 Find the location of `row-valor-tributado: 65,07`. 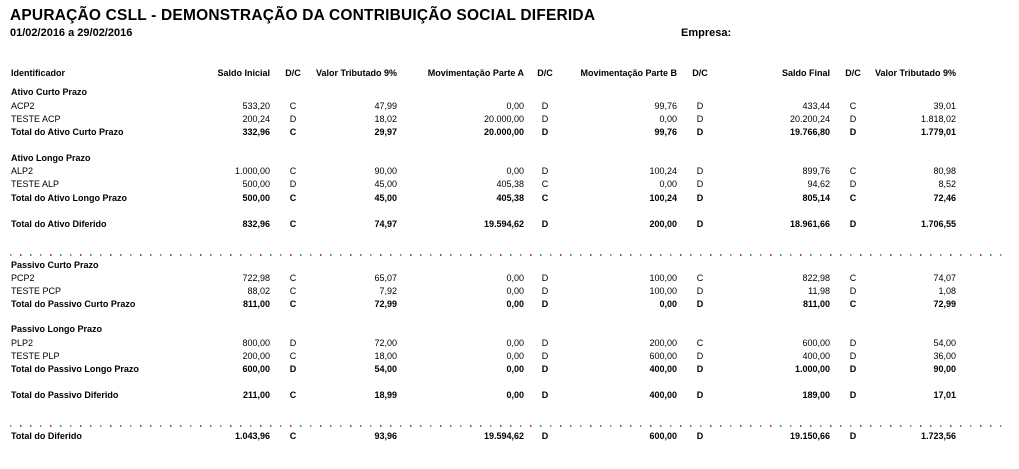

row-valor-tributado: 65,07 is located at coordinates (385, 278).